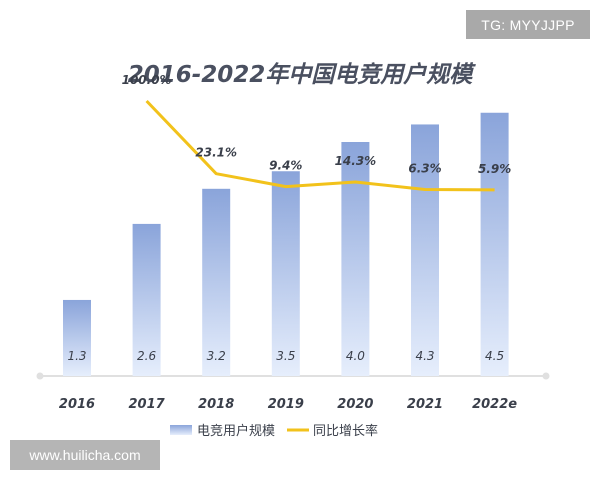 The image size is (600, 480). Describe the element at coordinates (285, 166) in the screenshot. I see `growth-label-2019: 9.4%` at that location.